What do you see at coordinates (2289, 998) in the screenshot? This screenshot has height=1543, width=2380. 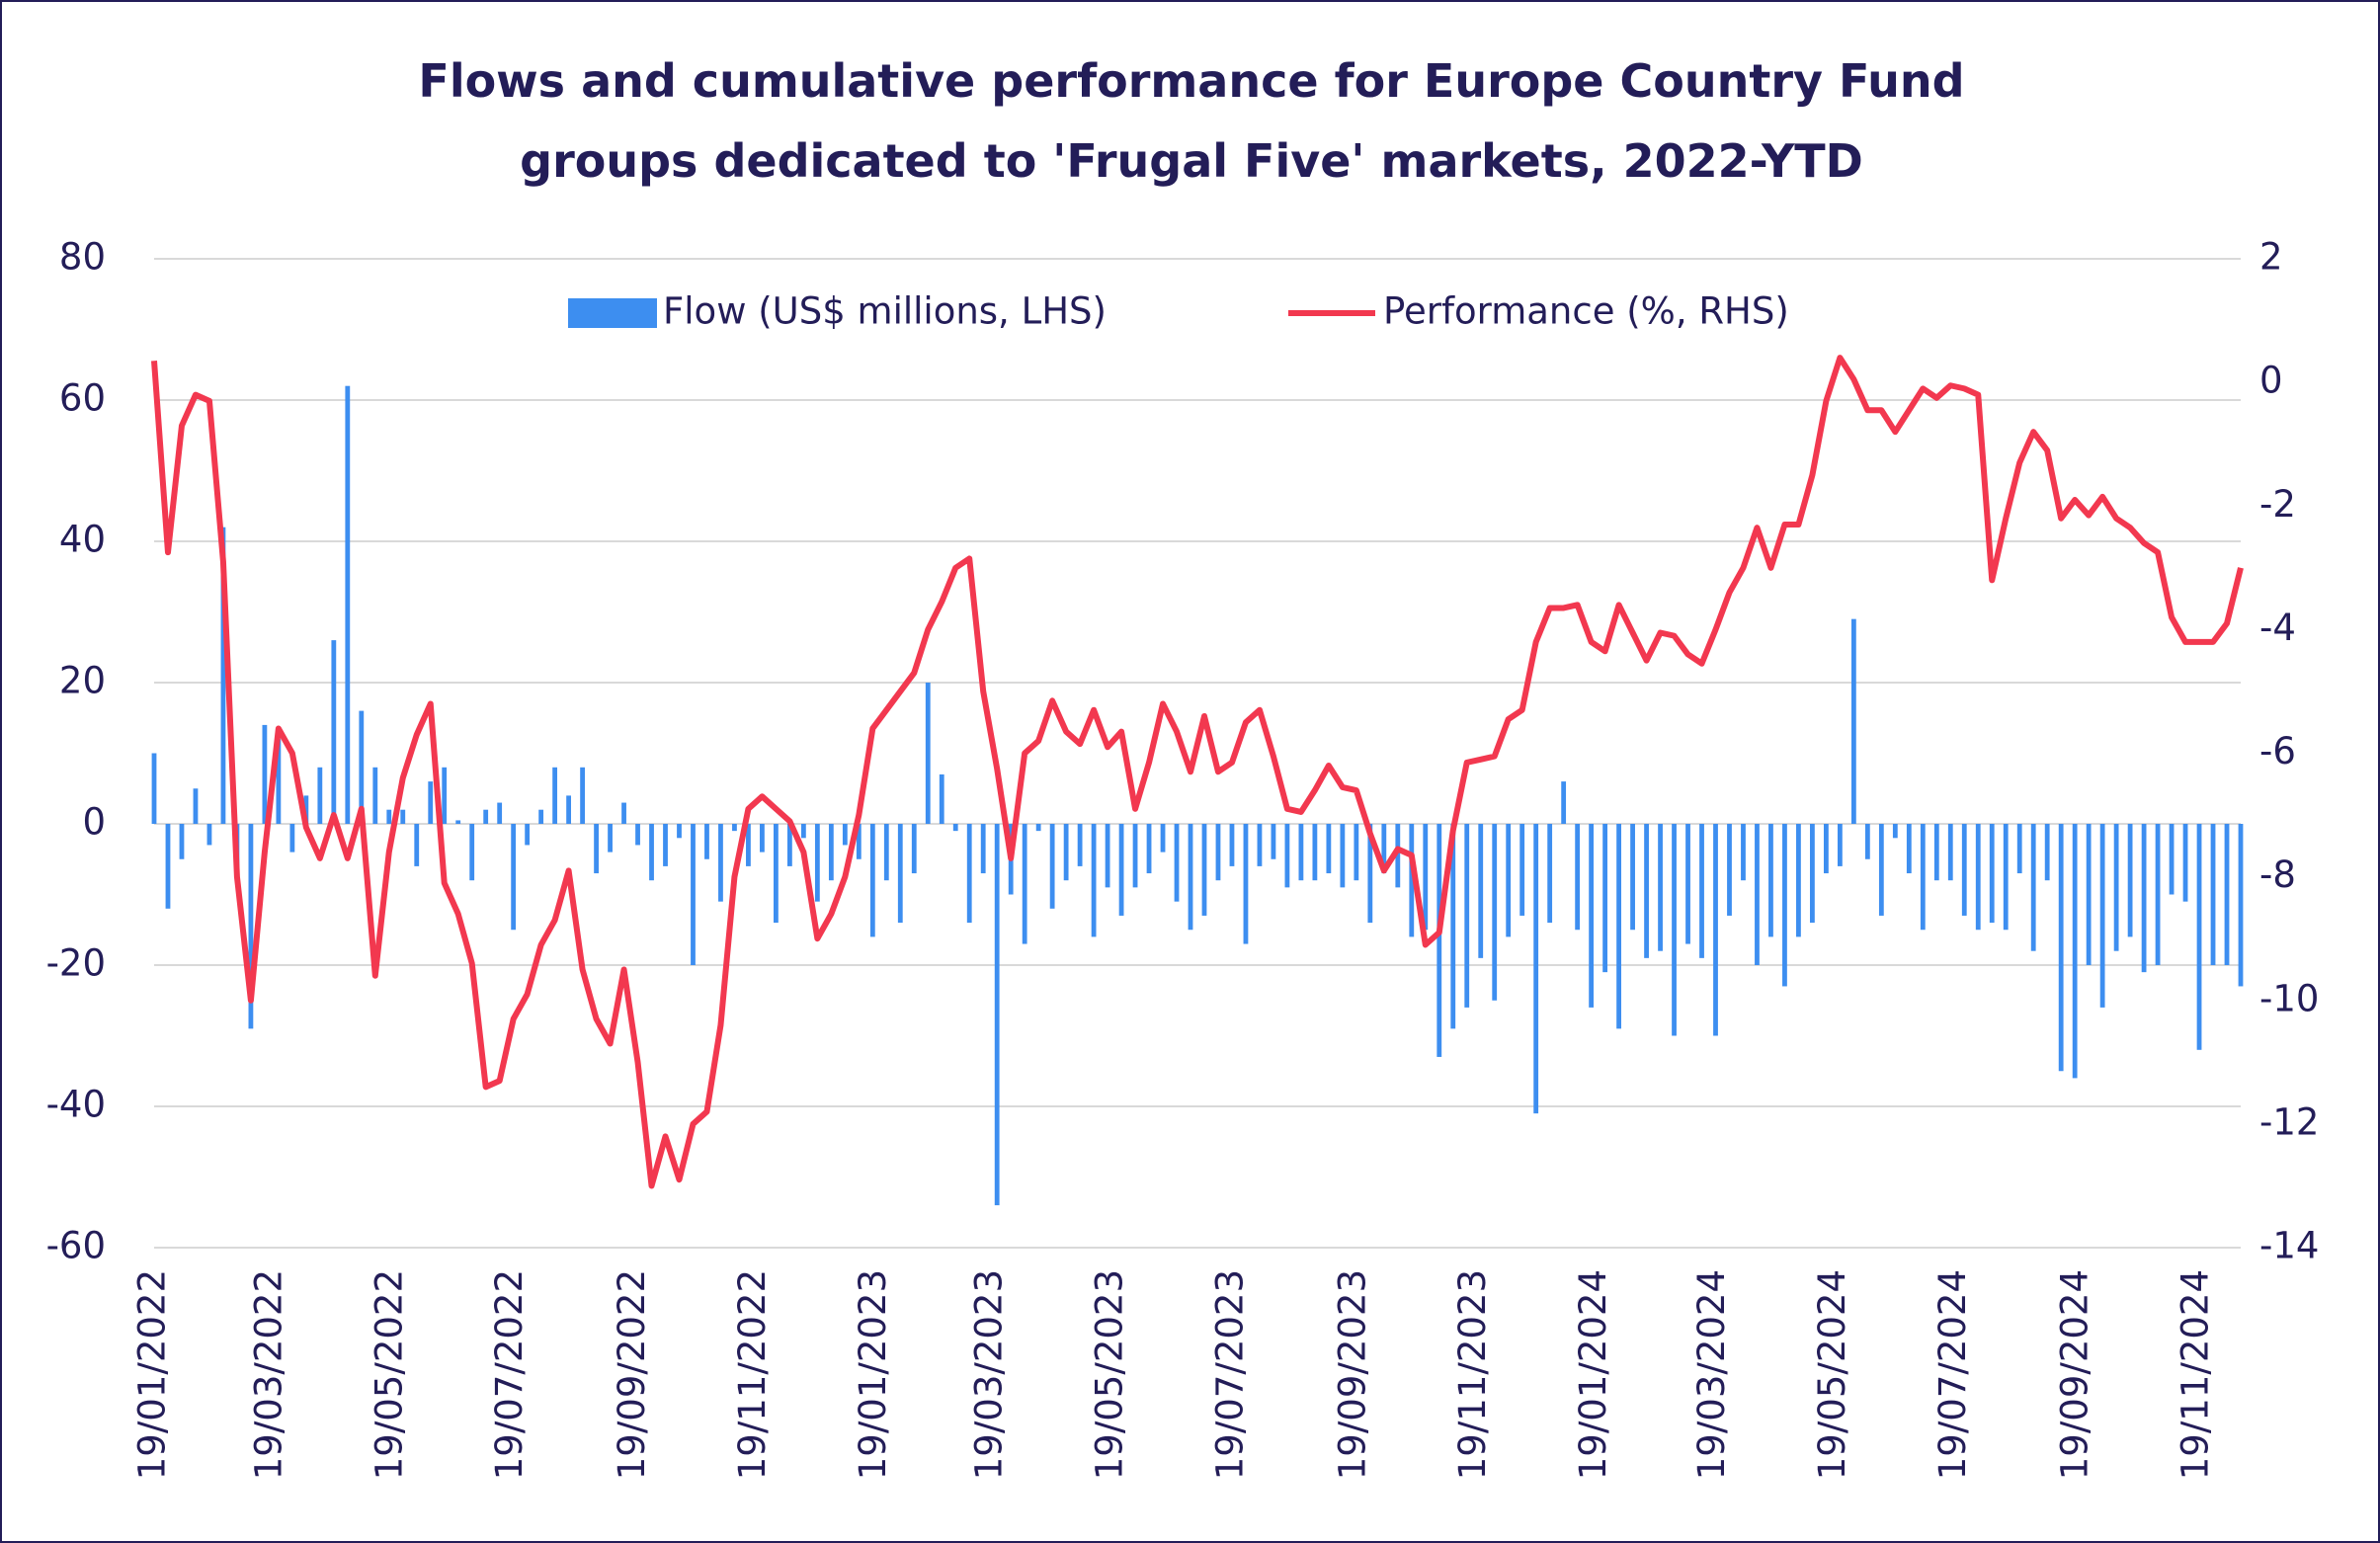 I see `y2-tick-label: -10` at bounding box center [2289, 998].